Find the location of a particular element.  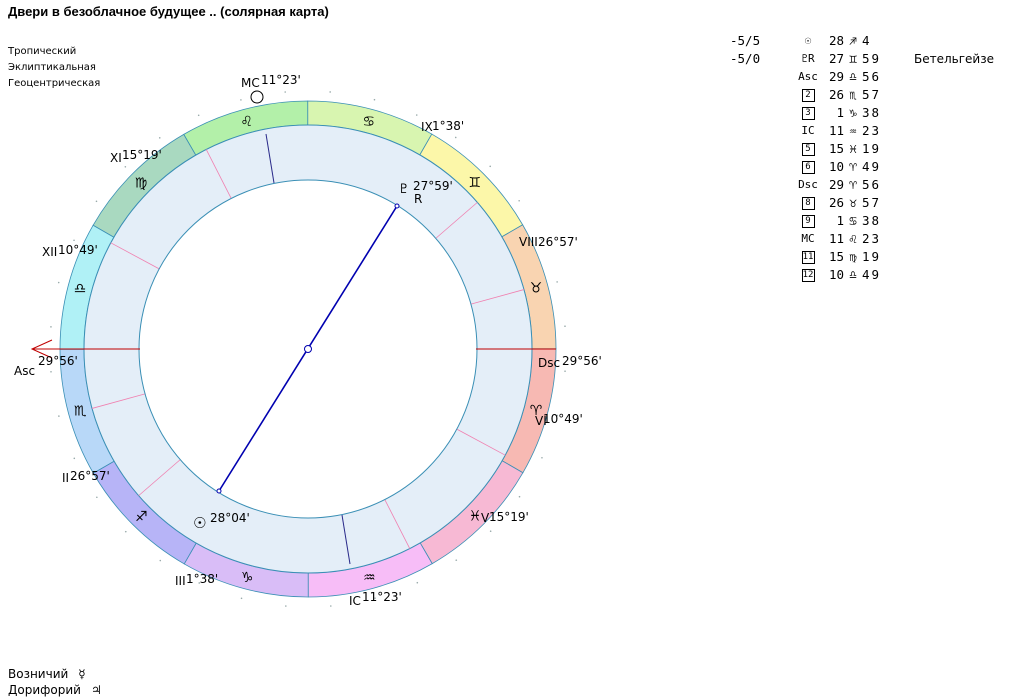

house-2-degree: 26°57' is located at coordinates (90, 476).